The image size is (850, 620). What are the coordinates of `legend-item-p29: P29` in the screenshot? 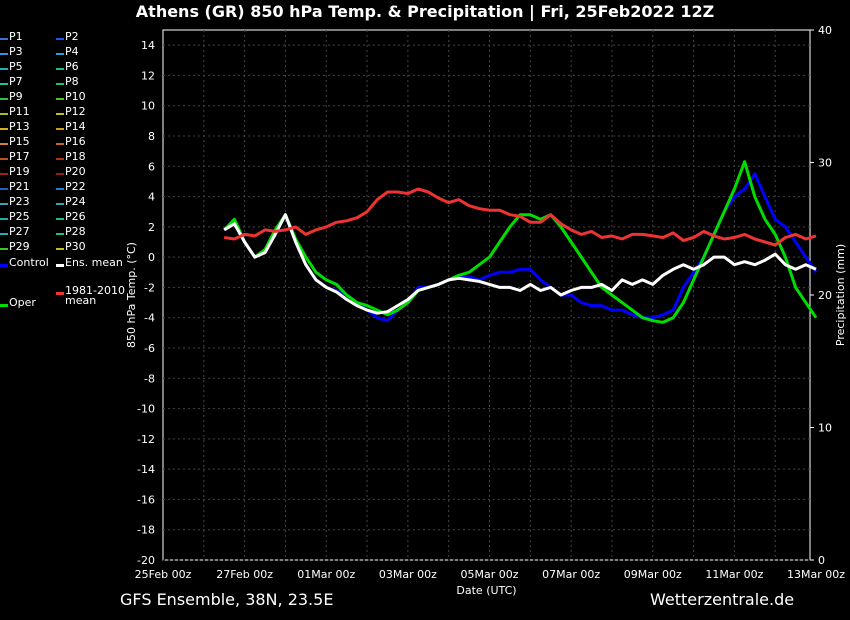 It's located at (15, 247).